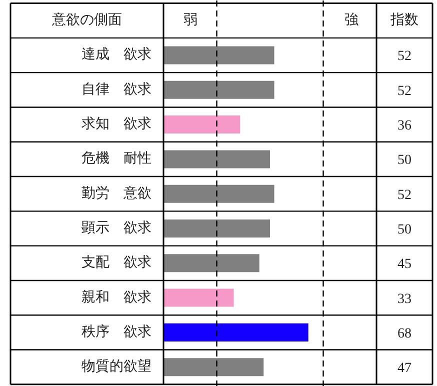  Describe the element at coordinates (404, 20) in the screenshot. I see `text: 指数` at that location.